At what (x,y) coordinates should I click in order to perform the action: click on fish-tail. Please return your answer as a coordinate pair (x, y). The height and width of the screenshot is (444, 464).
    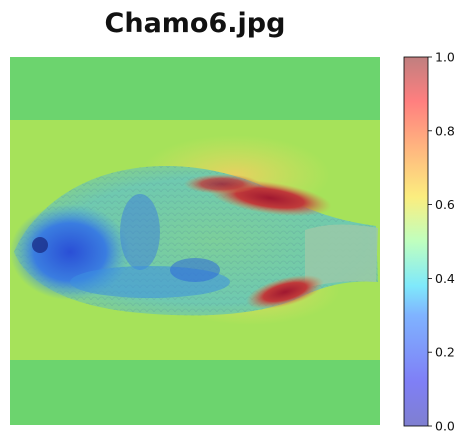
    Looking at the image, I should click on (341, 256).